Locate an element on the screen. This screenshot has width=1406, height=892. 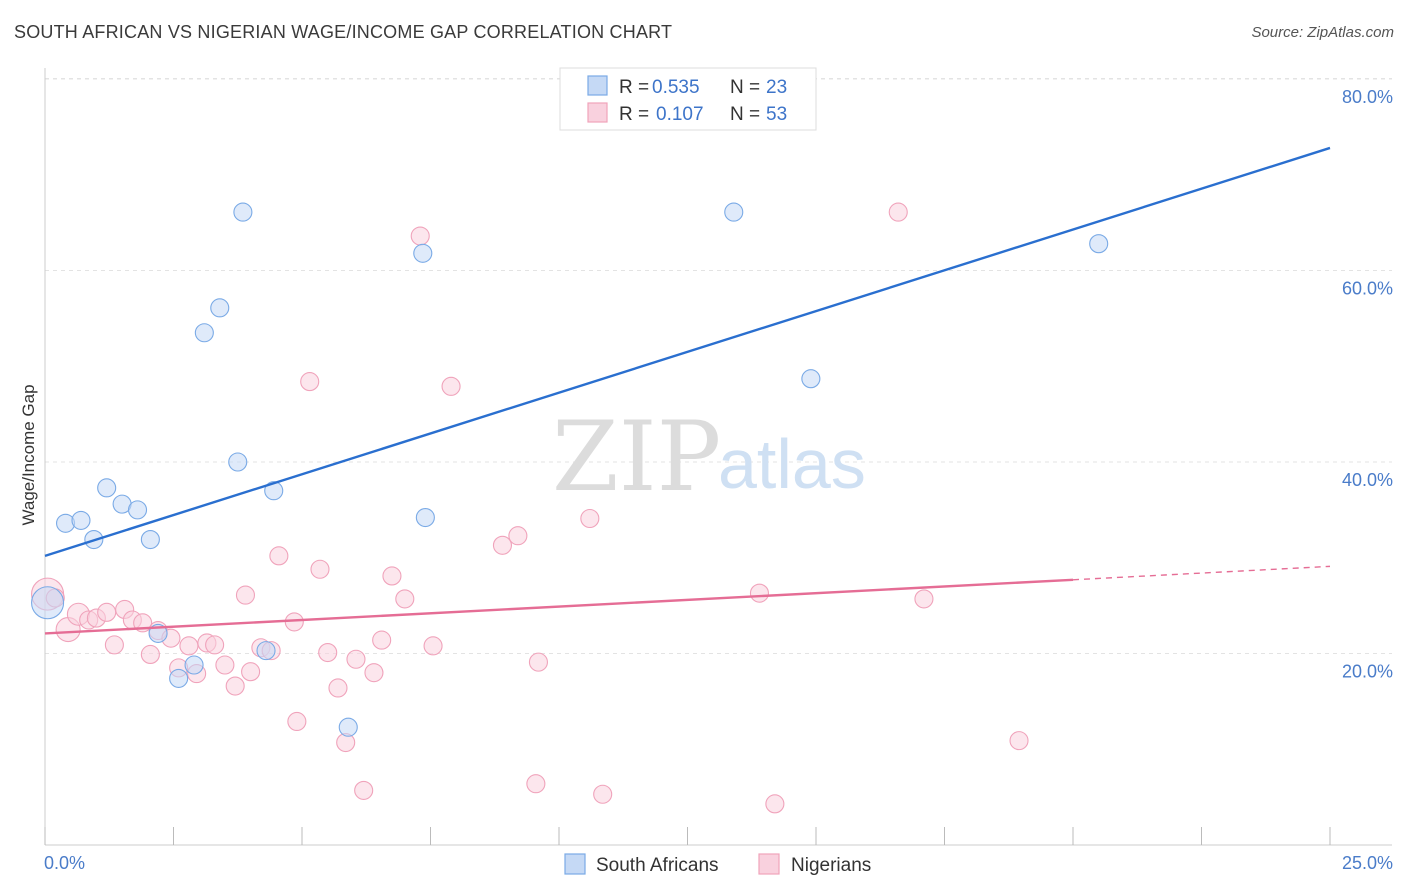
legend-r-value-1: 0.535 is located at coordinates (676, 87).